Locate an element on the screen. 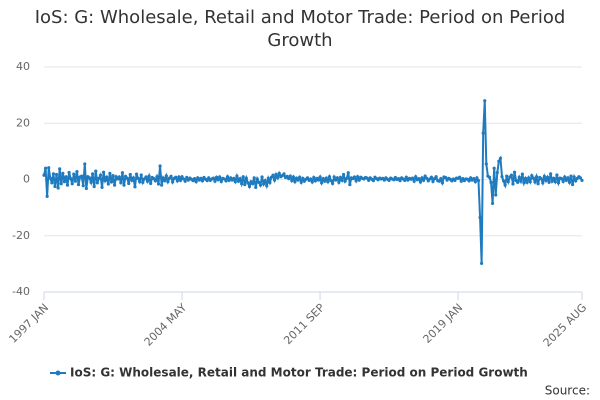 The height and width of the screenshot is (400, 600). y-tick-label: 0 is located at coordinates (26, 179).